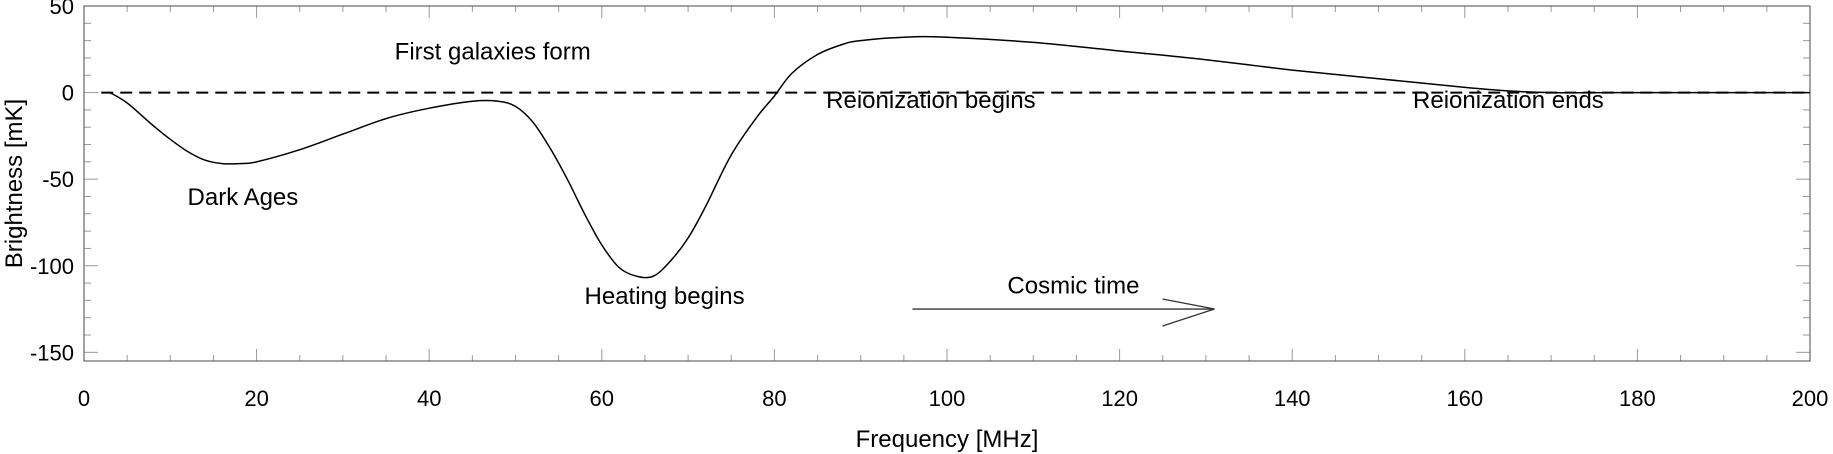 This screenshot has height=454, width=1833. What do you see at coordinates (1063, 312) in the screenshot?
I see `cosmic-time-arrow` at bounding box center [1063, 312].